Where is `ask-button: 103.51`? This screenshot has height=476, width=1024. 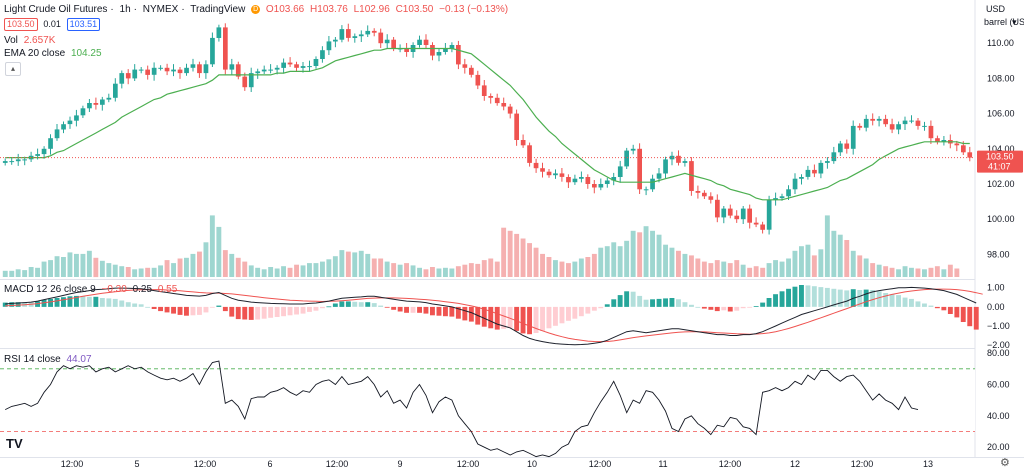 ask-button: 103.51 is located at coordinates (83, 24).